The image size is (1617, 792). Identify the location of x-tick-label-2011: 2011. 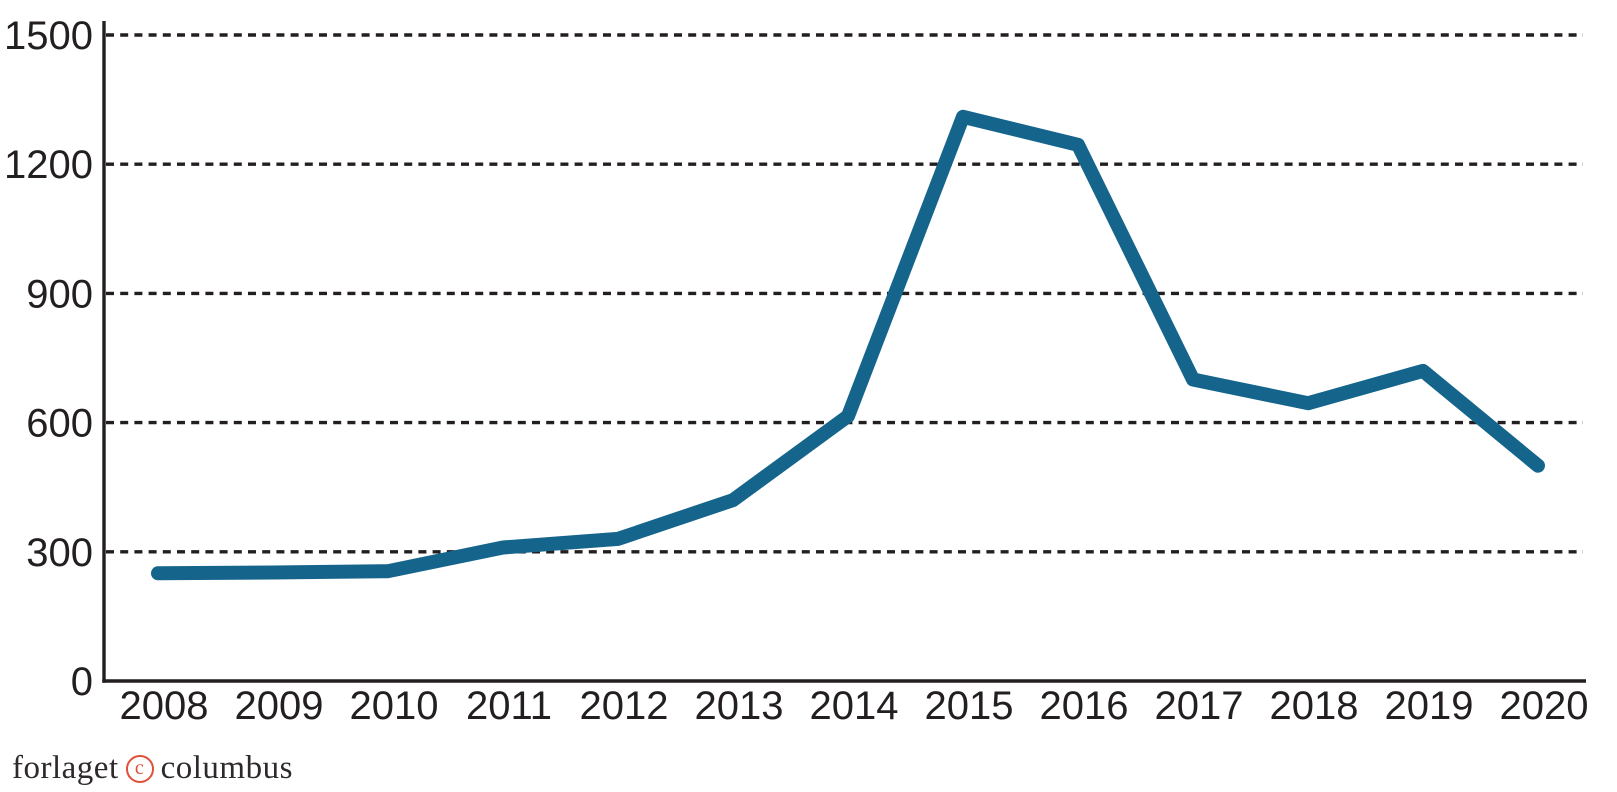
(509, 706).